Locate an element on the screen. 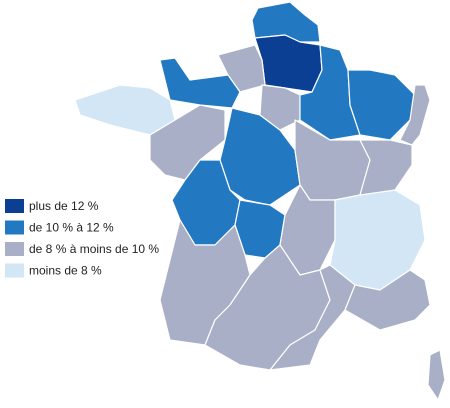  legend-label: de 10 % à 12 % is located at coordinates (71, 228).